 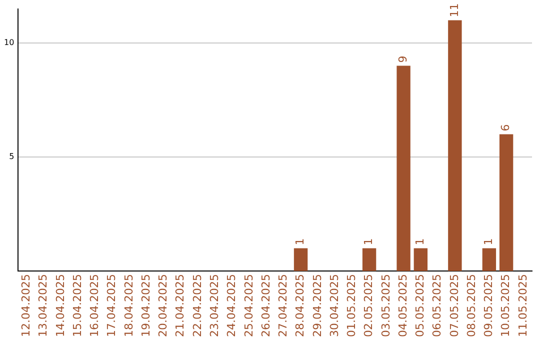 What do you see at coordinates (145, 306) in the screenshot?
I see `x-tick-label: 19.04.2025` at bounding box center [145, 306].